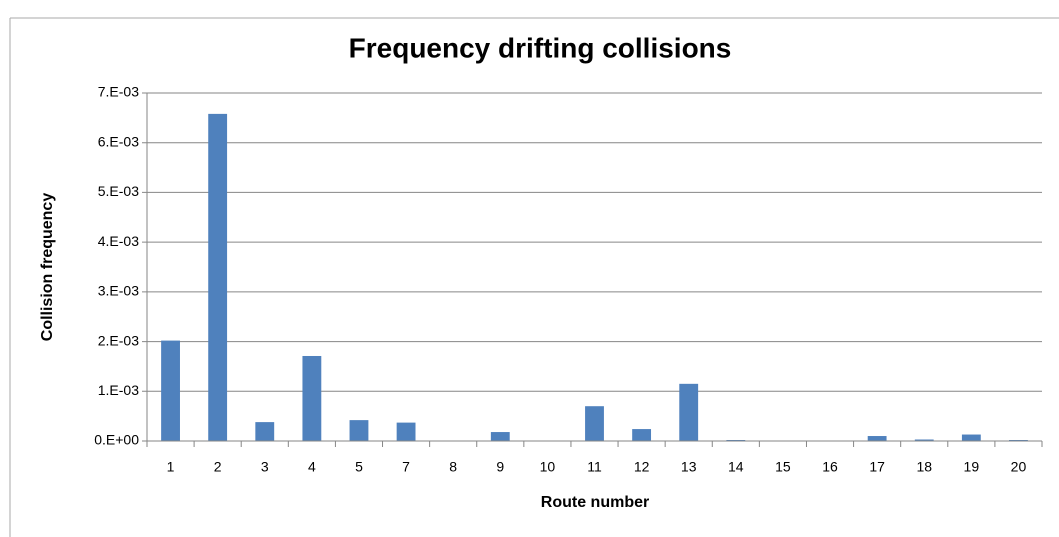 The image size is (1059, 537). What do you see at coordinates (689, 467) in the screenshot?
I see `x-tick-label: 13` at bounding box center [689, 467].